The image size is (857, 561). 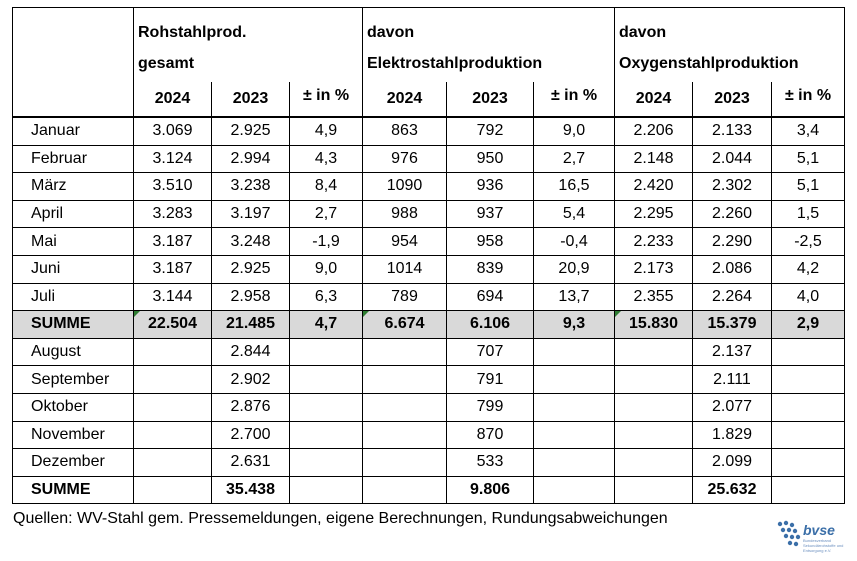 What do you see at coordinates (574, 269) in the screenshot?
I see `cell-value: 20,9` at bounding box center [574, 269].